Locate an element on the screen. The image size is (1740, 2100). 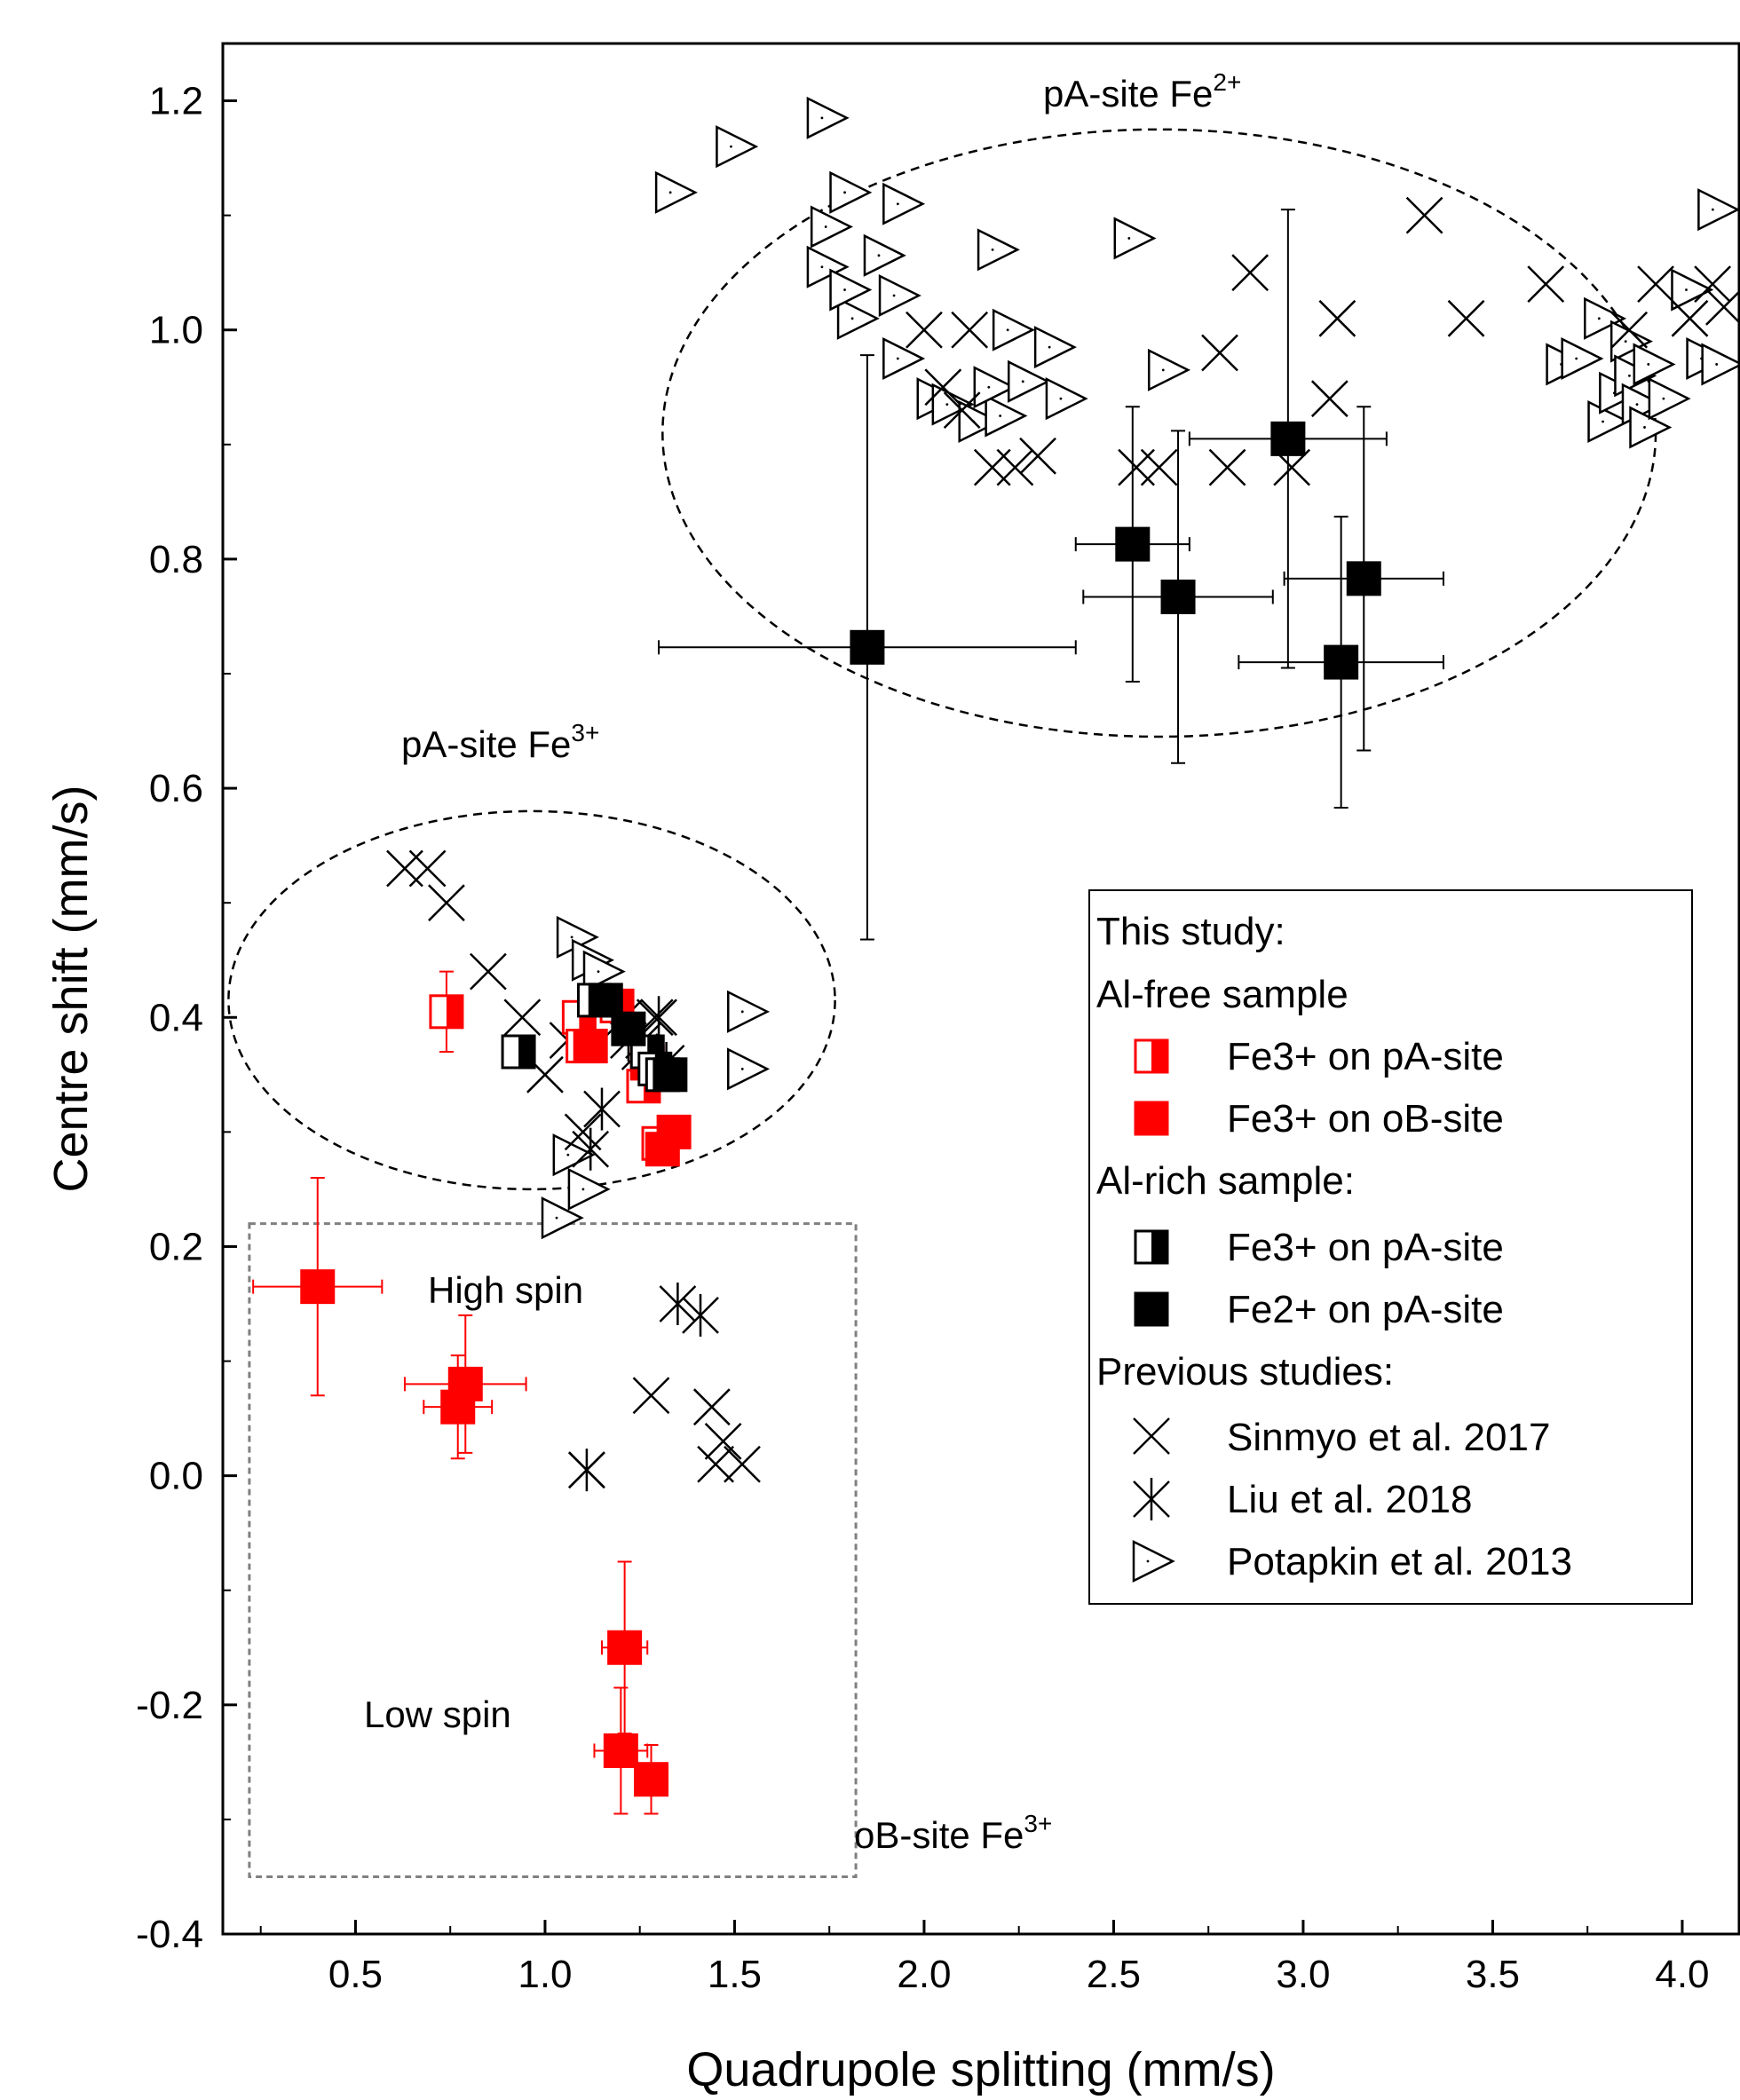
y-tick-label: 1.0 is located at coordinates (176, 330).